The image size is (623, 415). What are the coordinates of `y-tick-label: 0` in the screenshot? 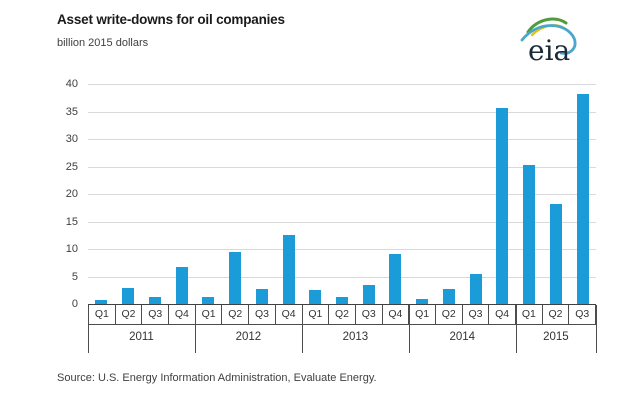 It's located at (74, 304).